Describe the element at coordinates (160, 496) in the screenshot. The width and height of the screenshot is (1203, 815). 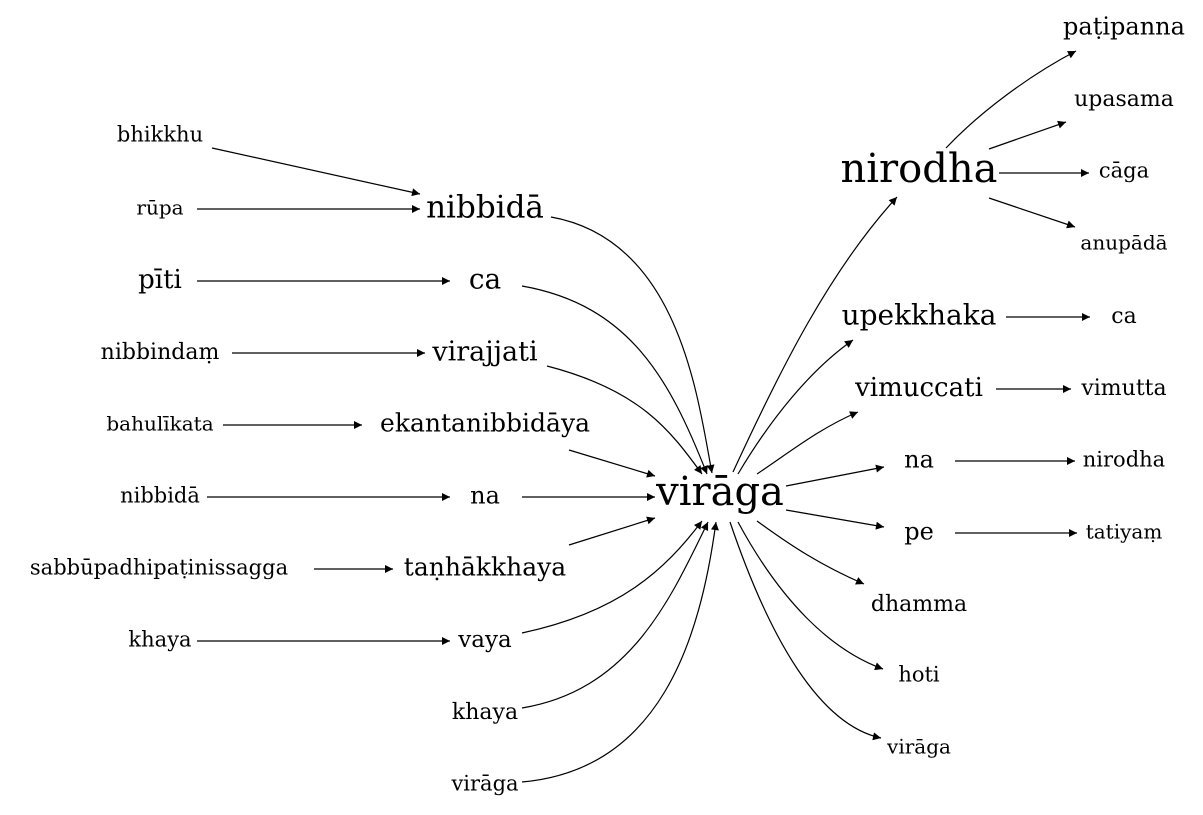
I see `node-nibbidā-left: nibbidā` at that location.